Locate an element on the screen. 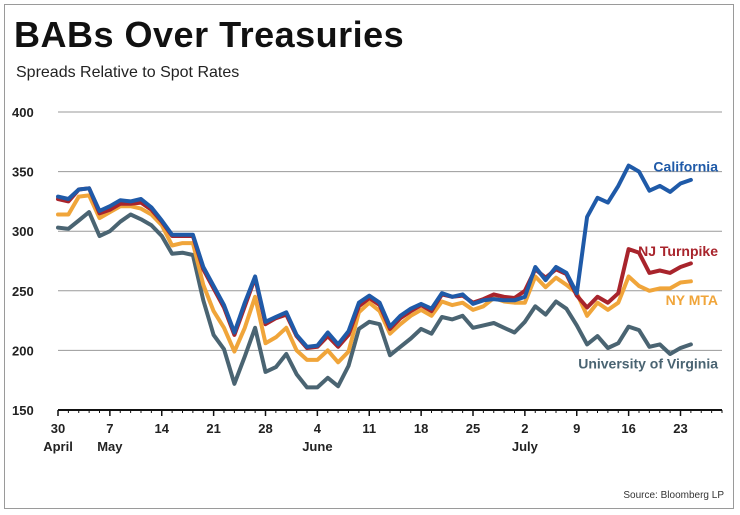 Image resolution: width=740 pixels, height=515 pixels. y-tick-label-350: 350 is located at coordinates (23, 172).